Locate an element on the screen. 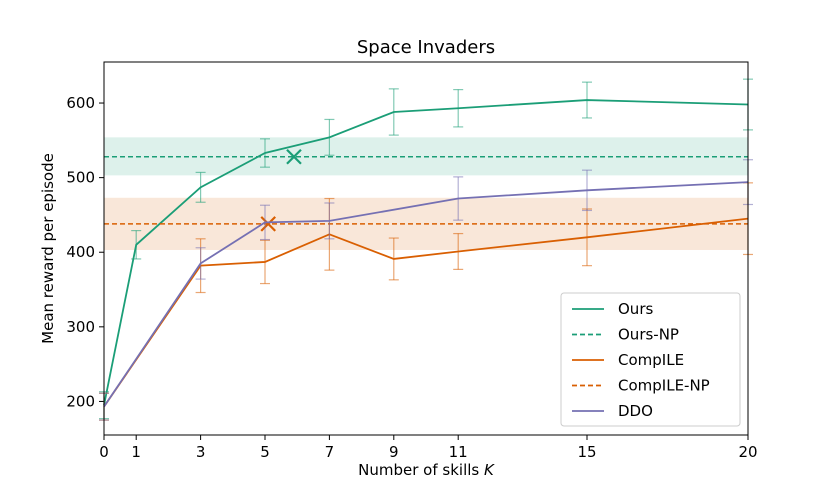  legend-label: CompILE-NP is located at coordinates (664, 386).